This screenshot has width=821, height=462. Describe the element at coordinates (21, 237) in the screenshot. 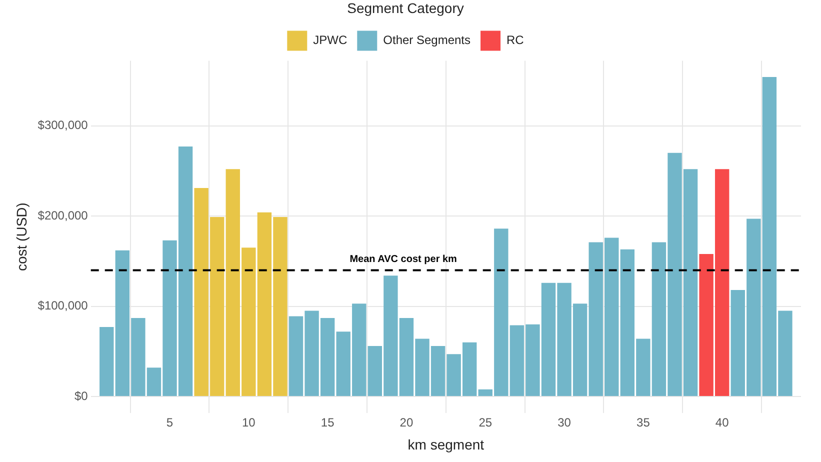

I see `y-axis-title: cost (USD)` at that location.